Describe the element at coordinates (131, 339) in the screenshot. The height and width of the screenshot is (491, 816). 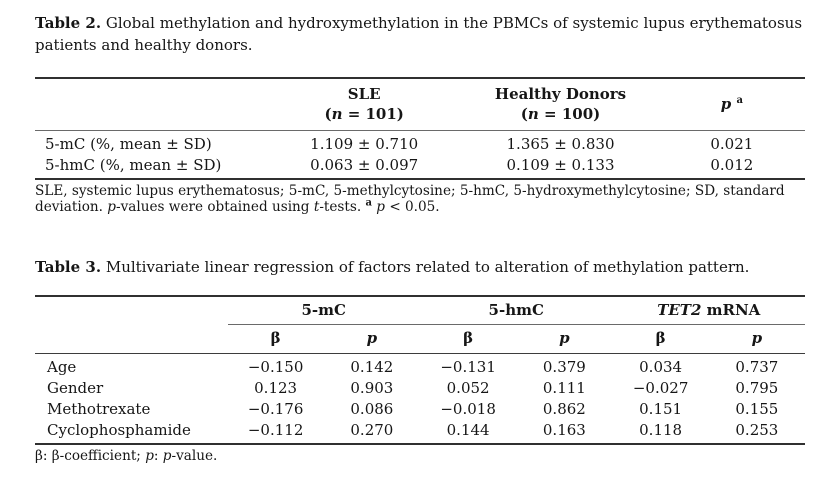
I see `table3-subheader-empty` at that location.